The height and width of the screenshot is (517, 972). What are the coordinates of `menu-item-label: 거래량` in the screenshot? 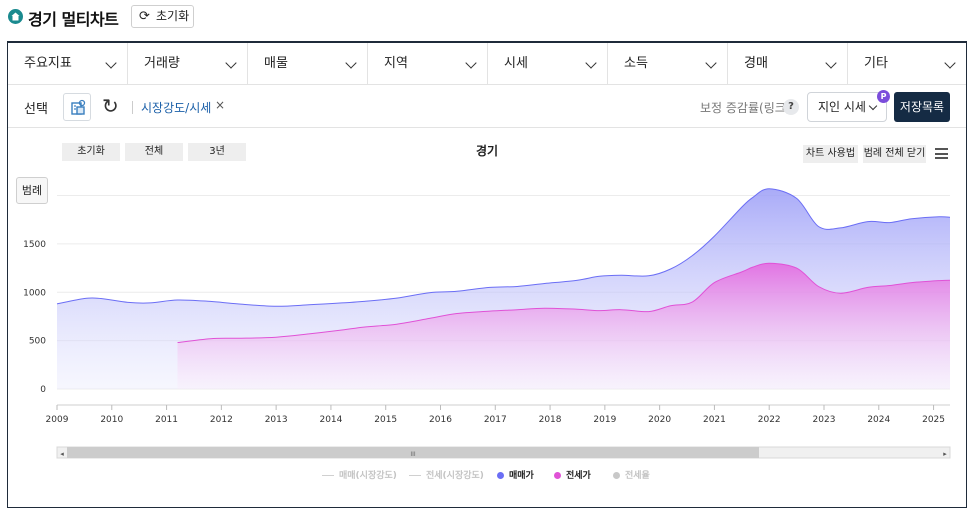 It's located at (162, 63).